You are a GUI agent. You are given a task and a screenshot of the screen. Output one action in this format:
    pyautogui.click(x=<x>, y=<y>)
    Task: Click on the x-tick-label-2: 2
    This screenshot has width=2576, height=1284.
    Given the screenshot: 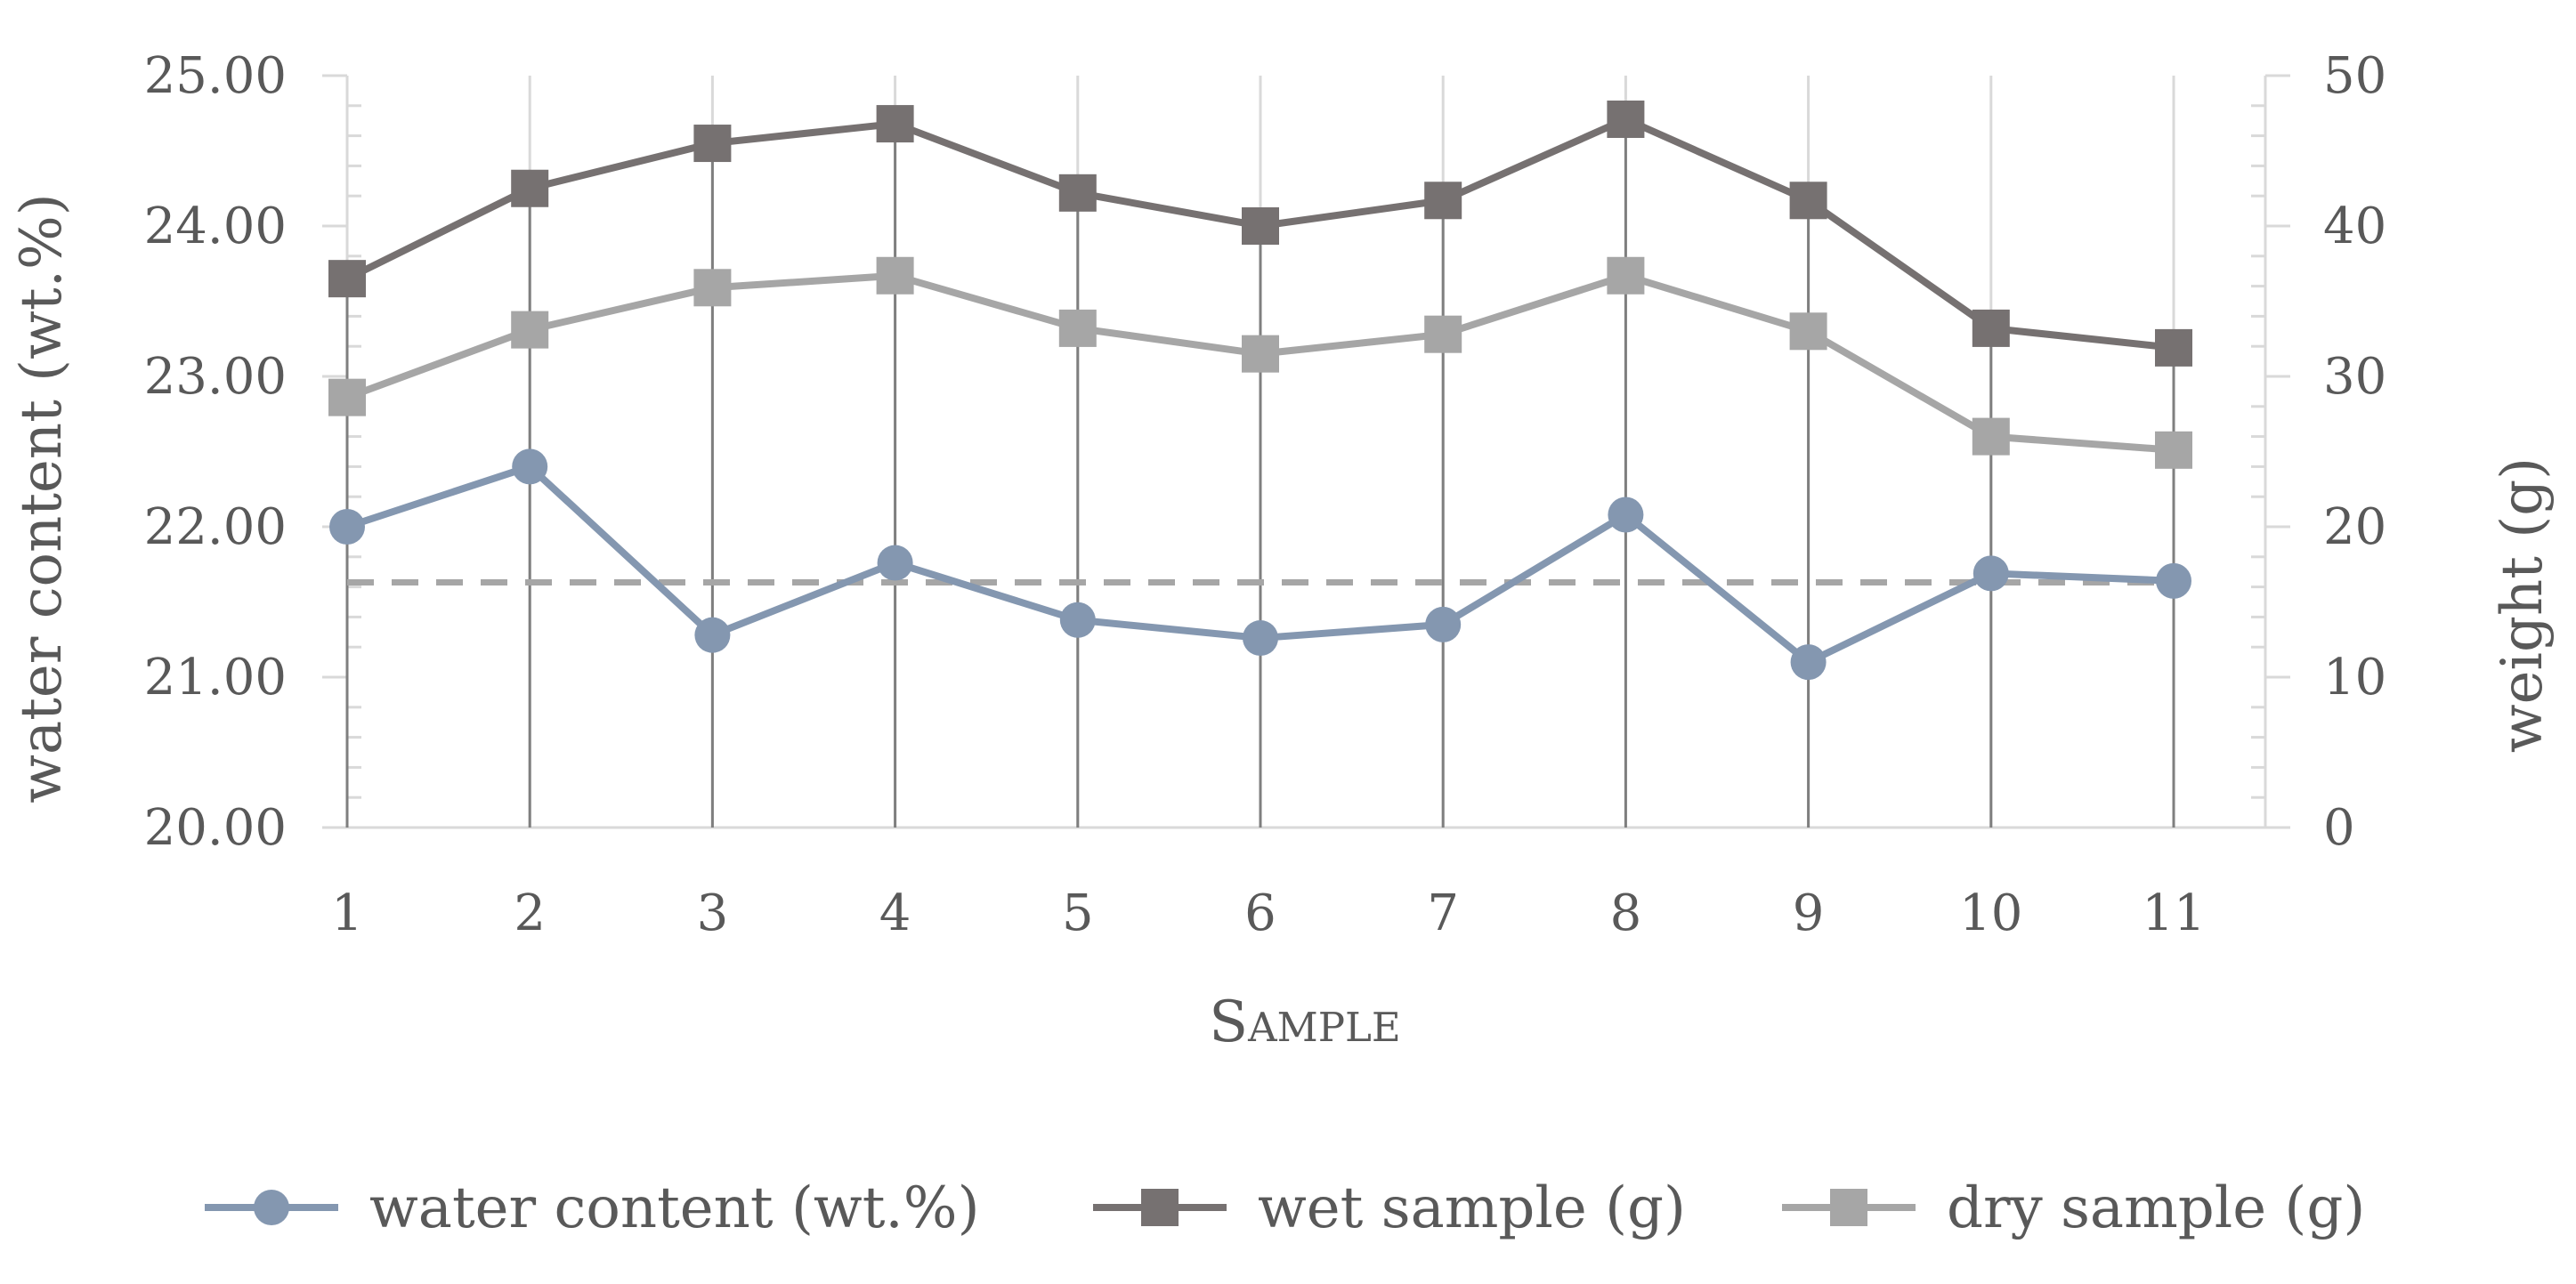 What is the action you would take?
    pyautogui.click(x=530, y=913)
    